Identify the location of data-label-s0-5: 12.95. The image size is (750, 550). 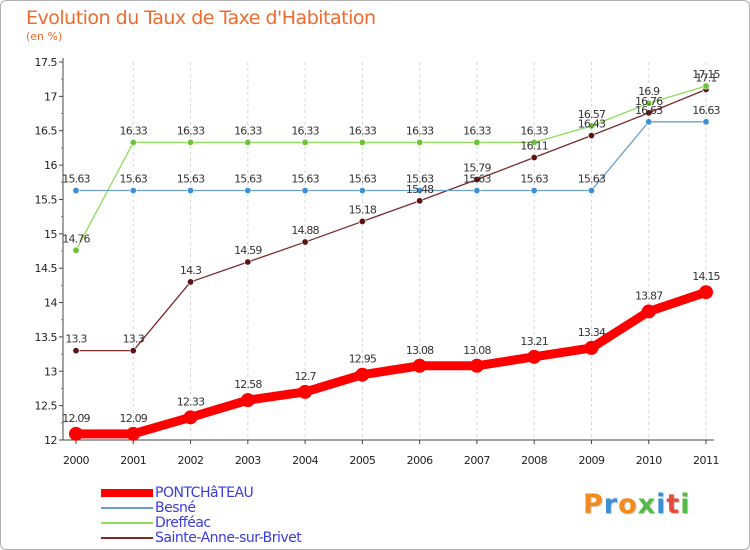
(363, 359).